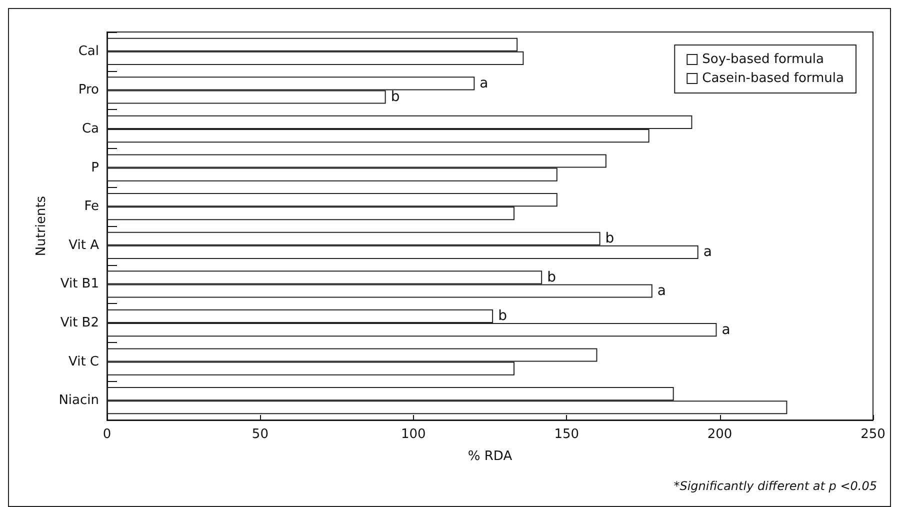 This screenshot has width=901, height=507. What do you see at coordinates (95, 168) in the screenshot?
I see `y-tick-label: P` at bounding box center [95, 168].